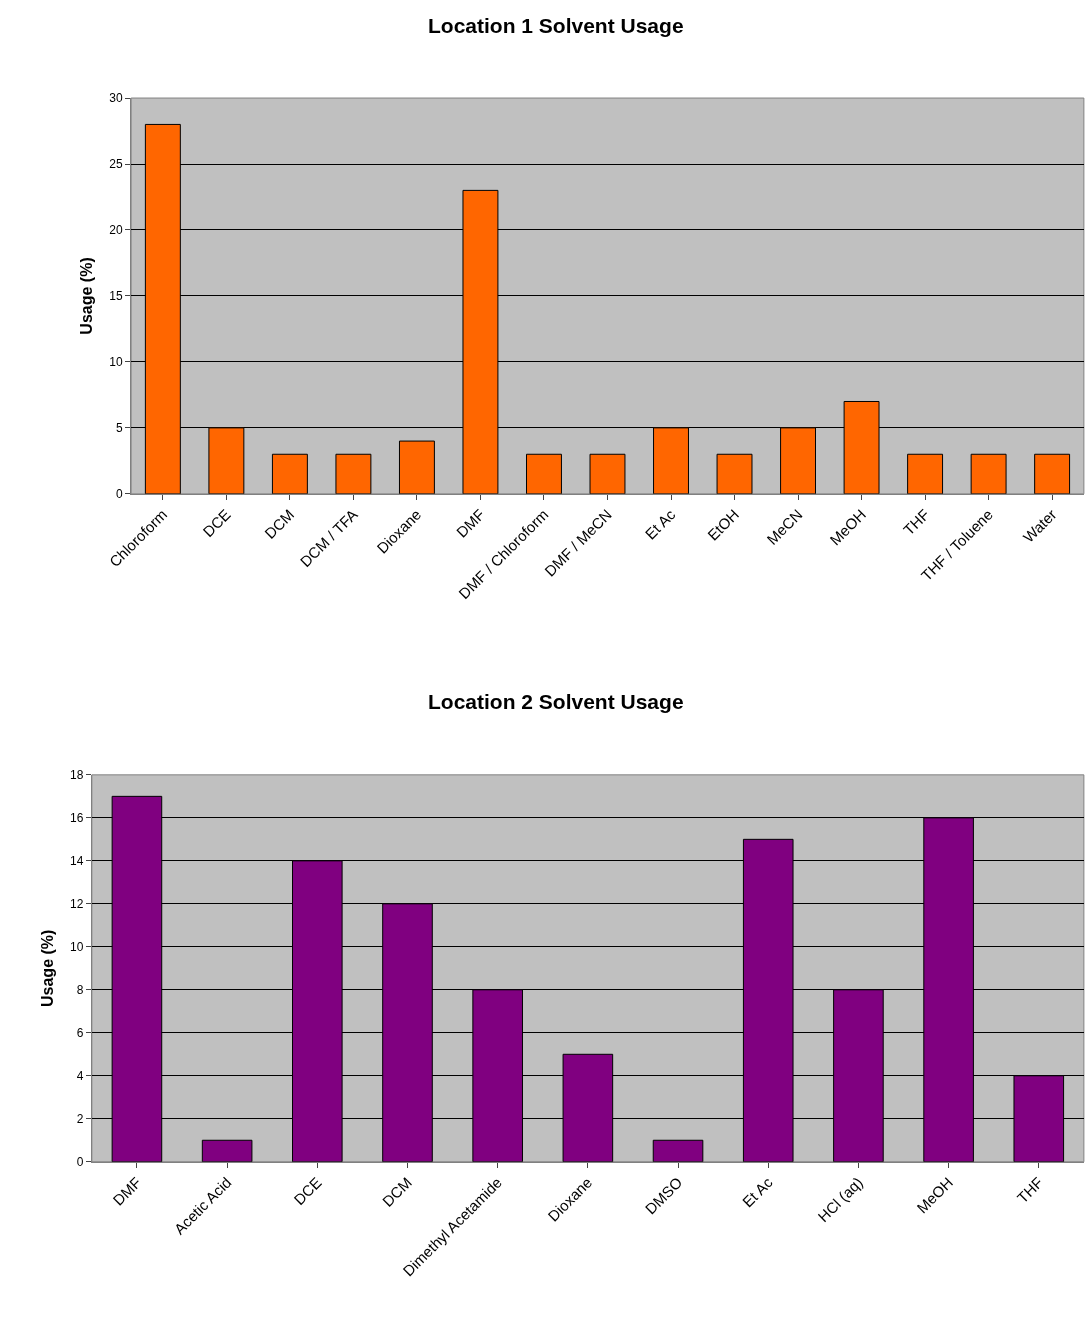 The width and height of the screenshot is (1086, 1334). I want to click on y-tick-label: 15, so click(116, 296).